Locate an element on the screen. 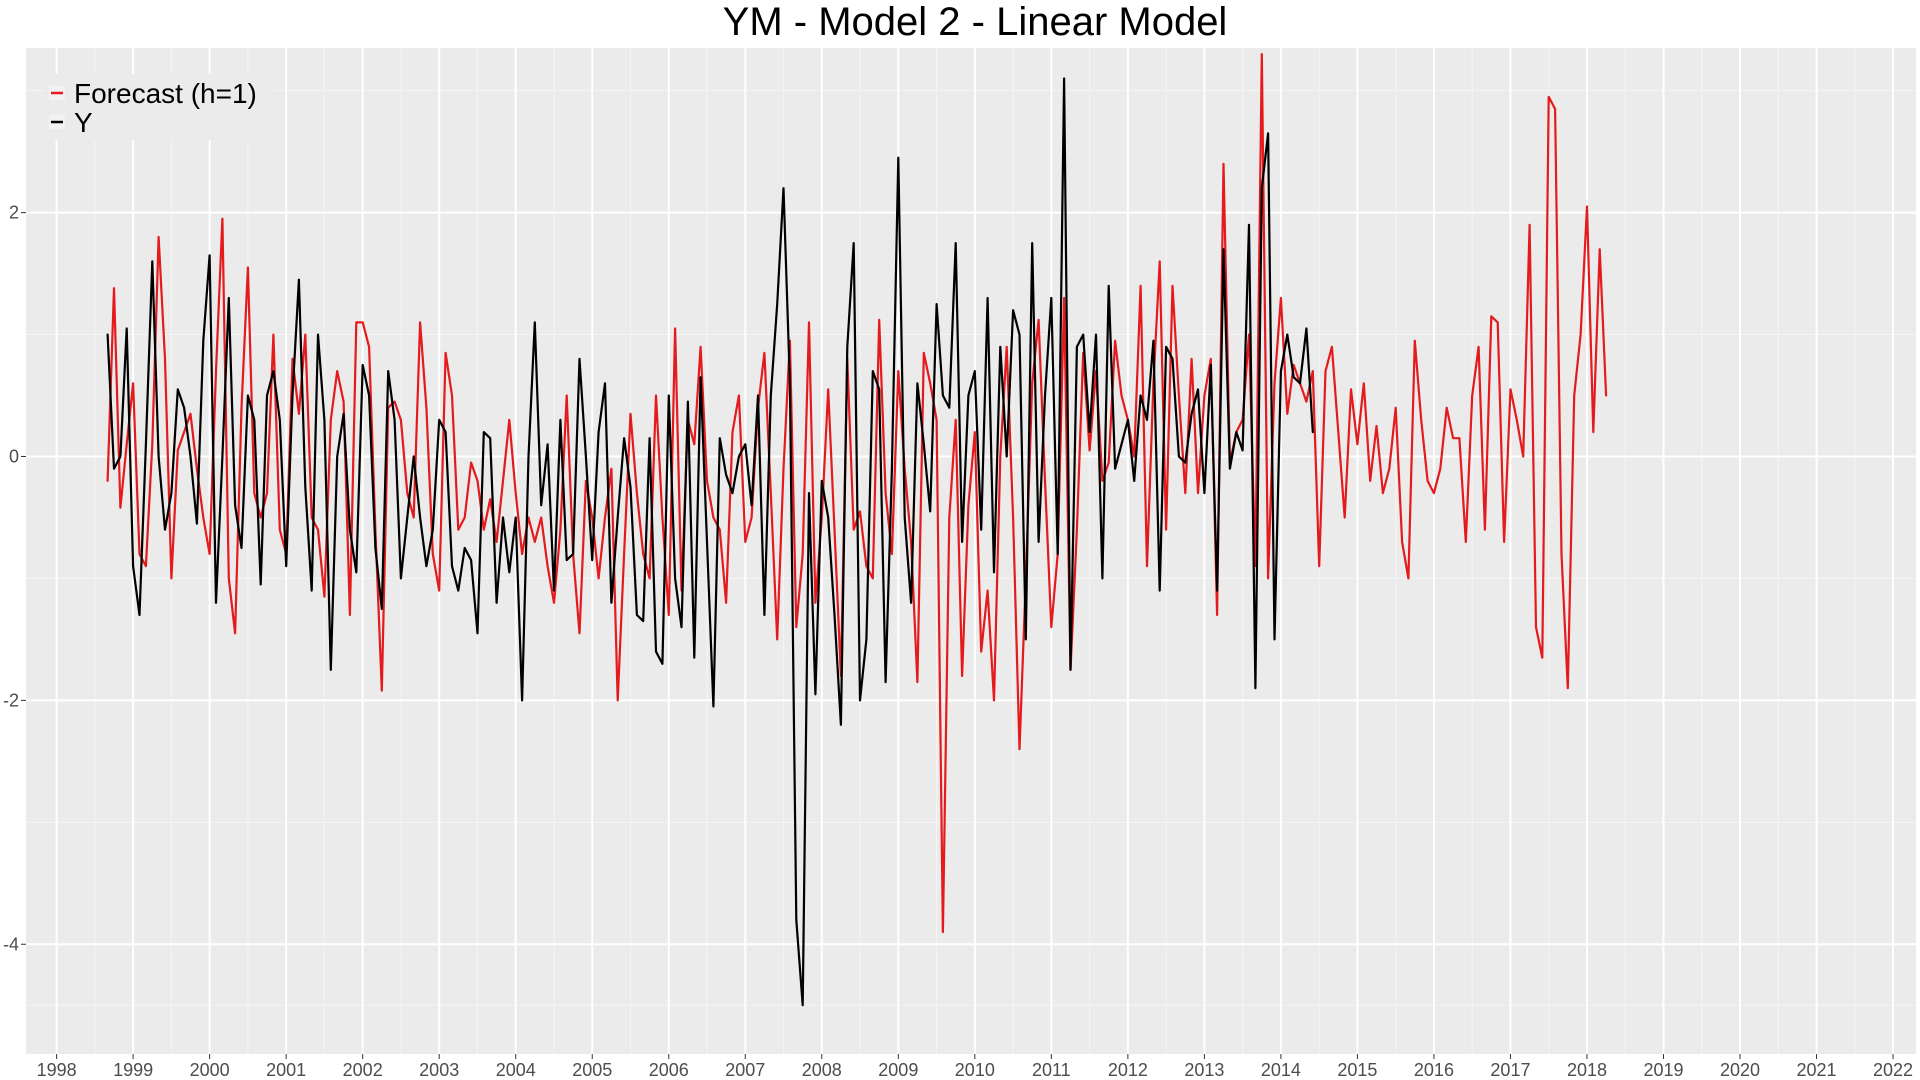 The image size is (1920, 1080). y-tick-label: 0 is located at coordinates (14, 456).